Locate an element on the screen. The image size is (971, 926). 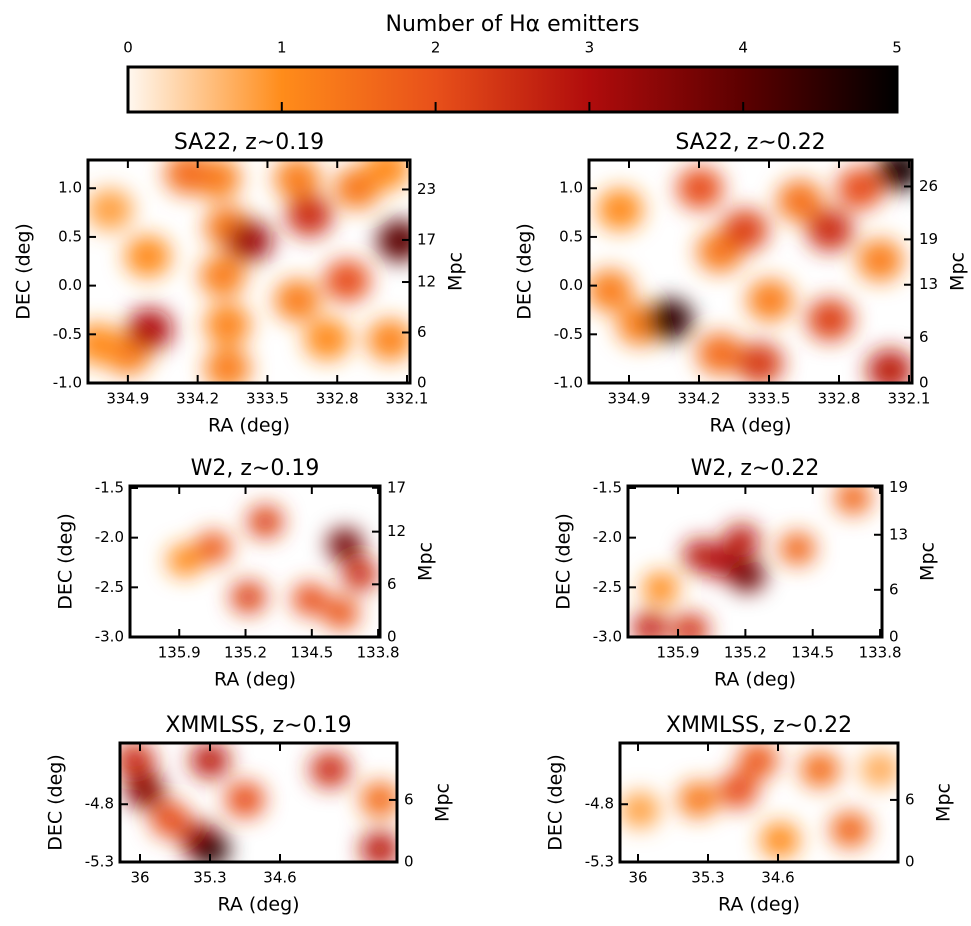
colorbar-title: Number of Hα emitters is located at coordinates (513, 24).